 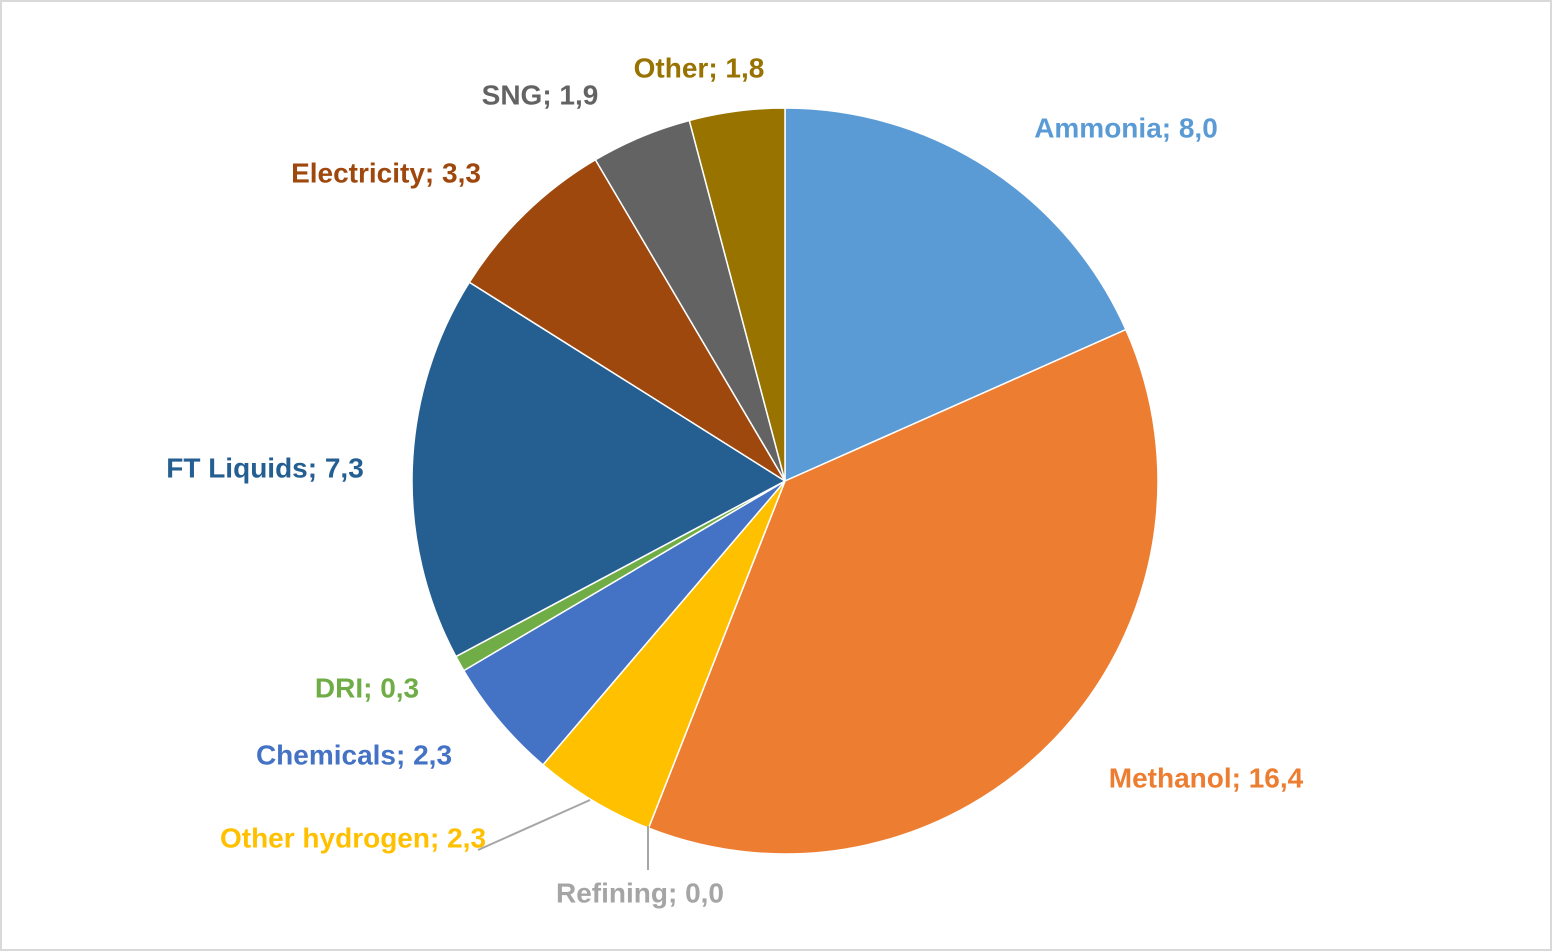 I want to click on data-label: Electricity; 3,3, so click(x=386, y=172).